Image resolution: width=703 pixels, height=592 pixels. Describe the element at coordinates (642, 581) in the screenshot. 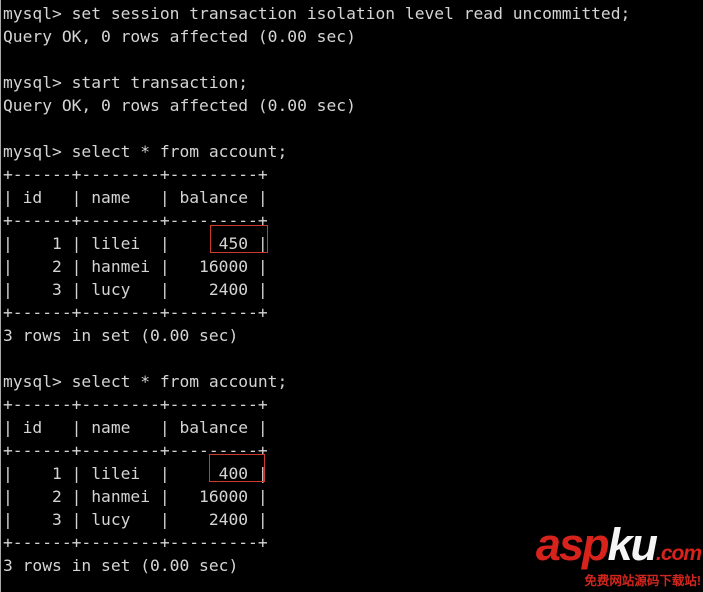

I see `watermark-tagline: 免费网站源码下载站!` at that location.